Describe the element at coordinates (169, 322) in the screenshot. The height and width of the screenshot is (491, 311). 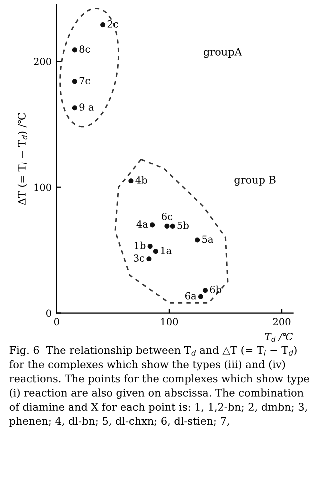
I see `x-tick-label: 100` at that location.